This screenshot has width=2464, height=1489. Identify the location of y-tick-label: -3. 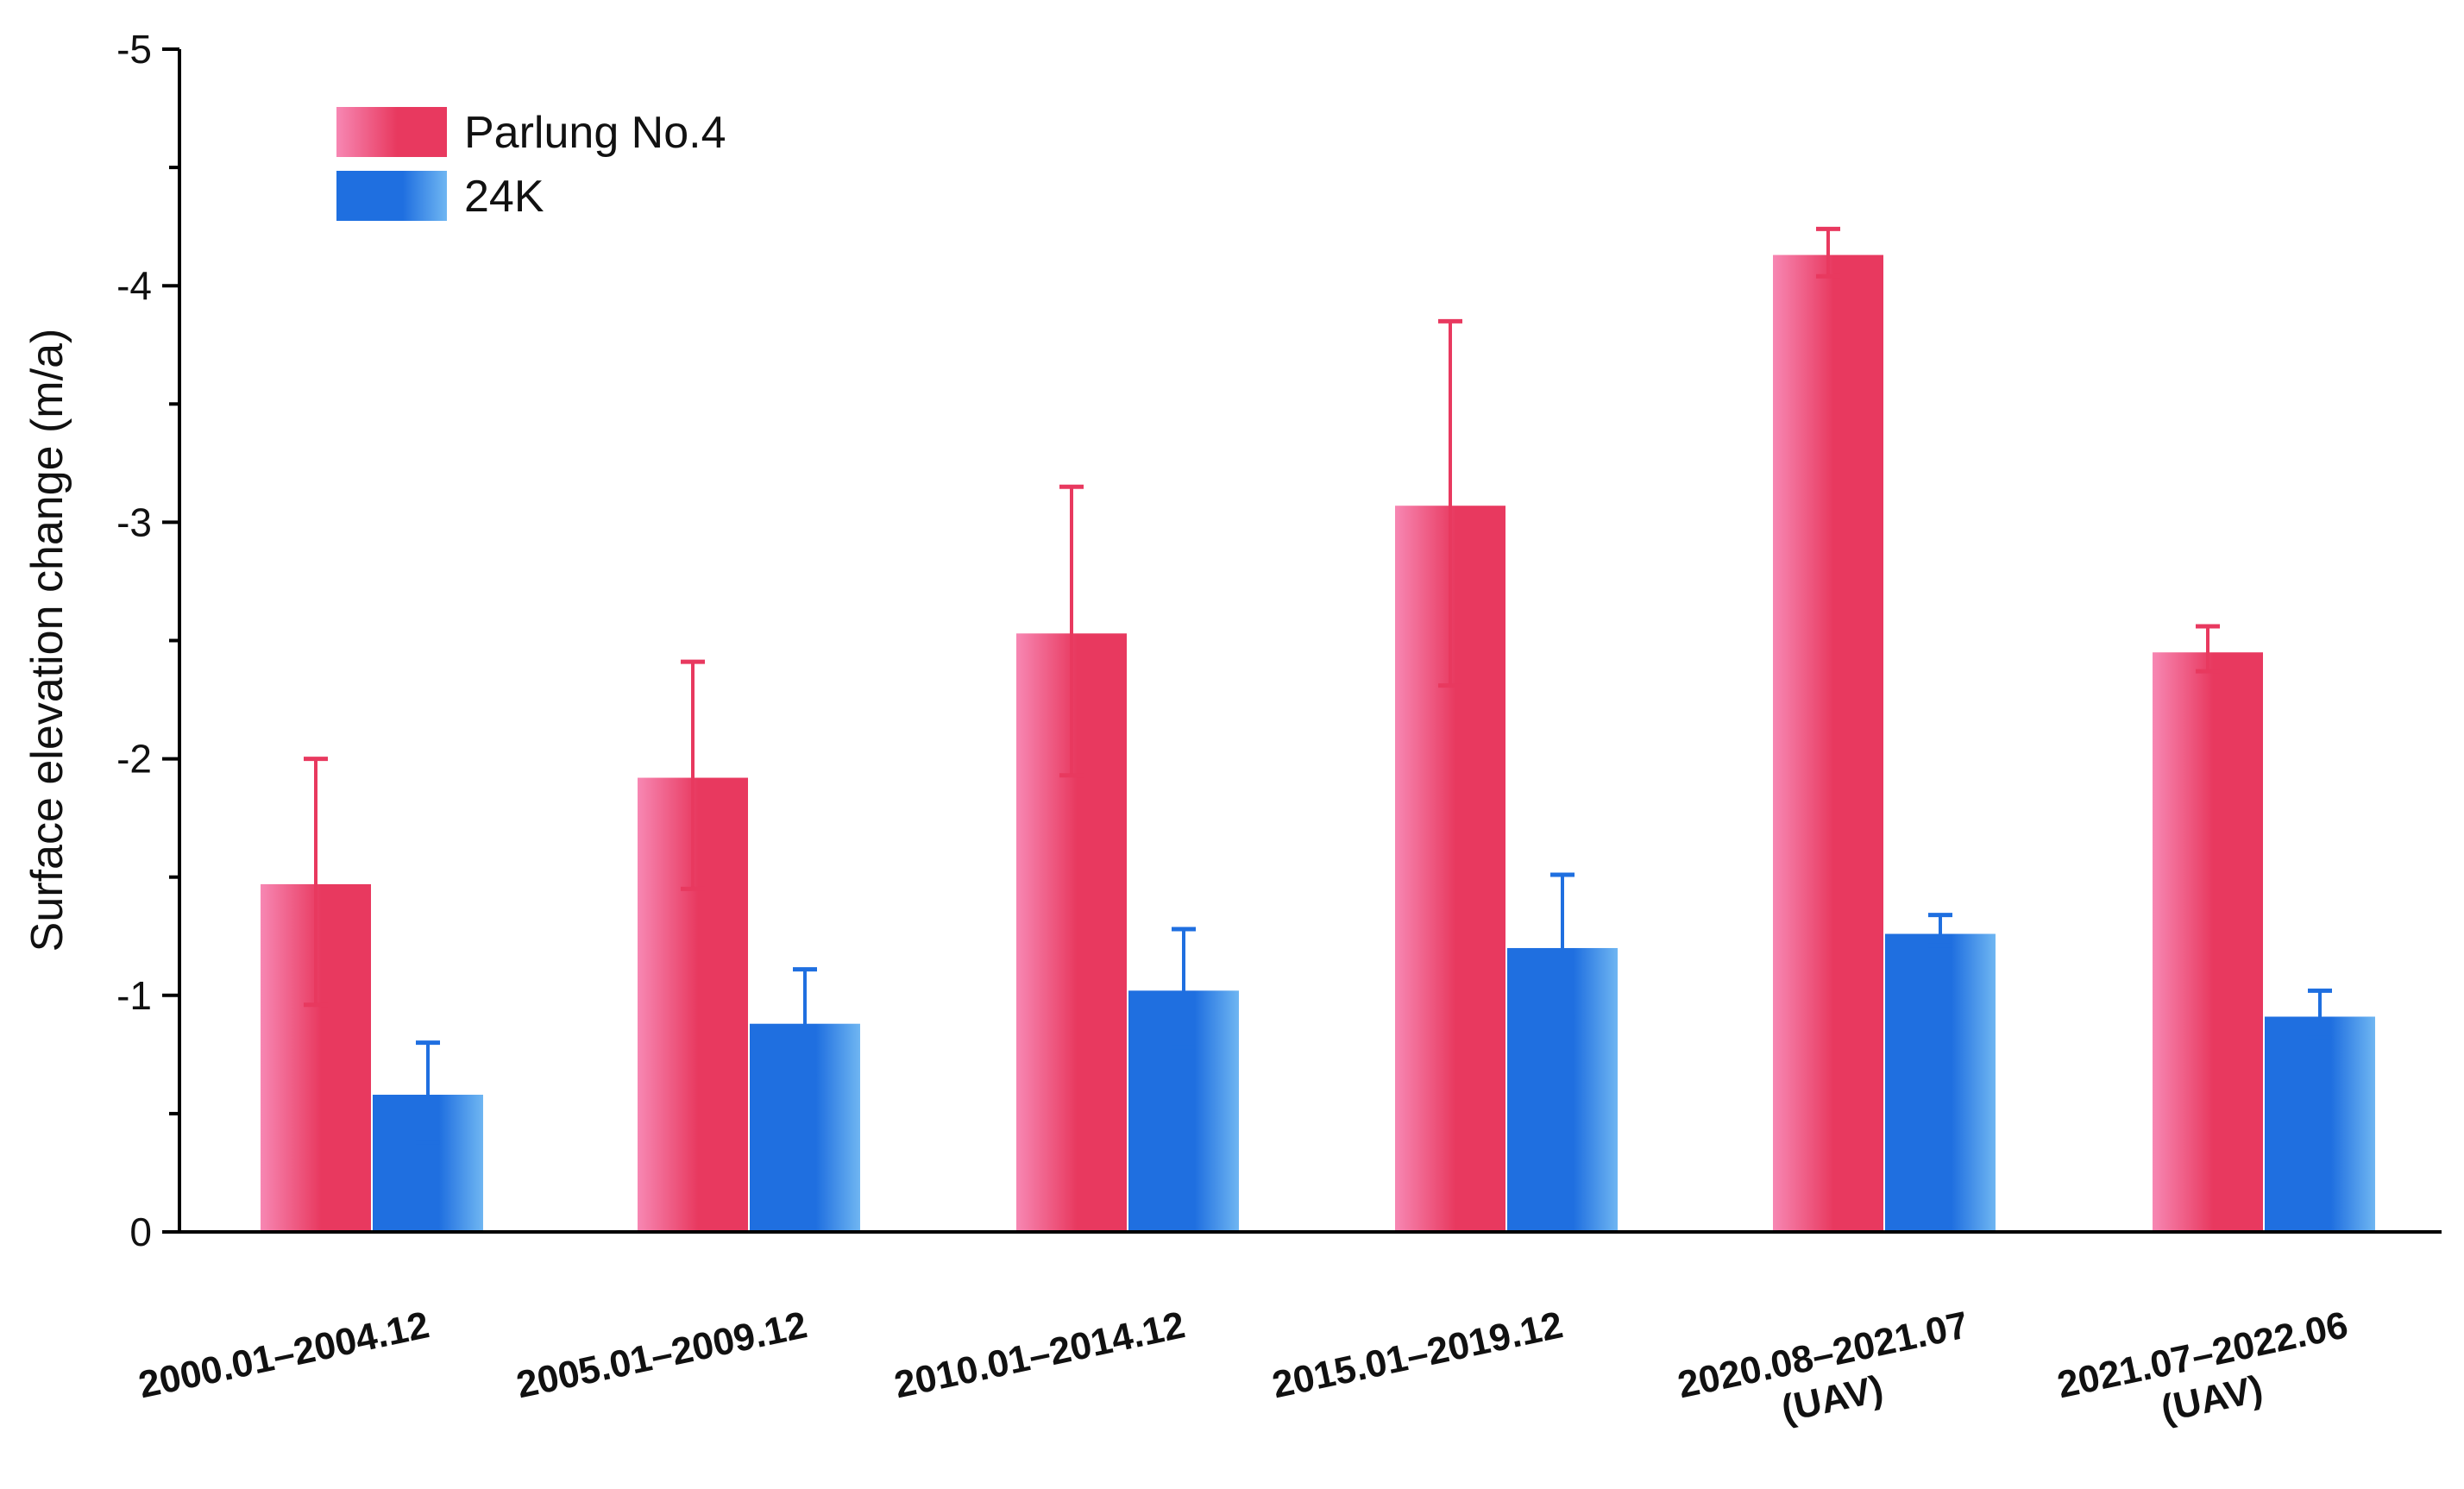
(134, 521).